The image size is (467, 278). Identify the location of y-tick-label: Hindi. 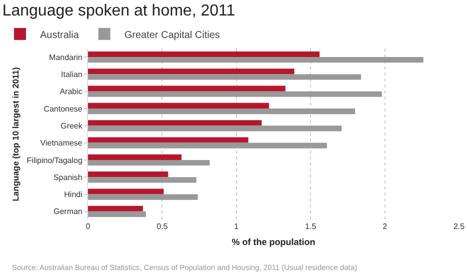
(73, 195).